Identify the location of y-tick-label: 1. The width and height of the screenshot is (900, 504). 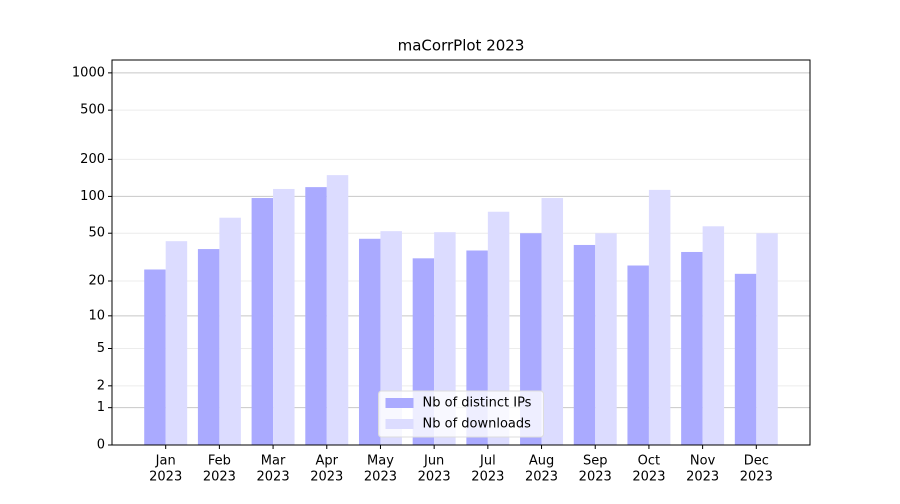
(101, 407).